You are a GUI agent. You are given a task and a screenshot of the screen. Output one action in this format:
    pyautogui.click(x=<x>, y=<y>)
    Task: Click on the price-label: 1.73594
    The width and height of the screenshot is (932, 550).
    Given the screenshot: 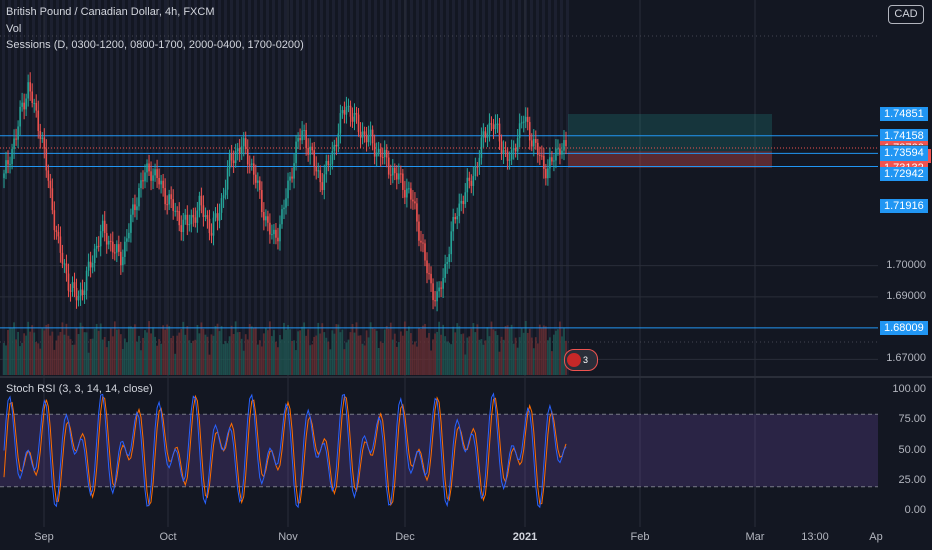 What is the action you would take?
    pyautogui.click(x=904, y=153)
    